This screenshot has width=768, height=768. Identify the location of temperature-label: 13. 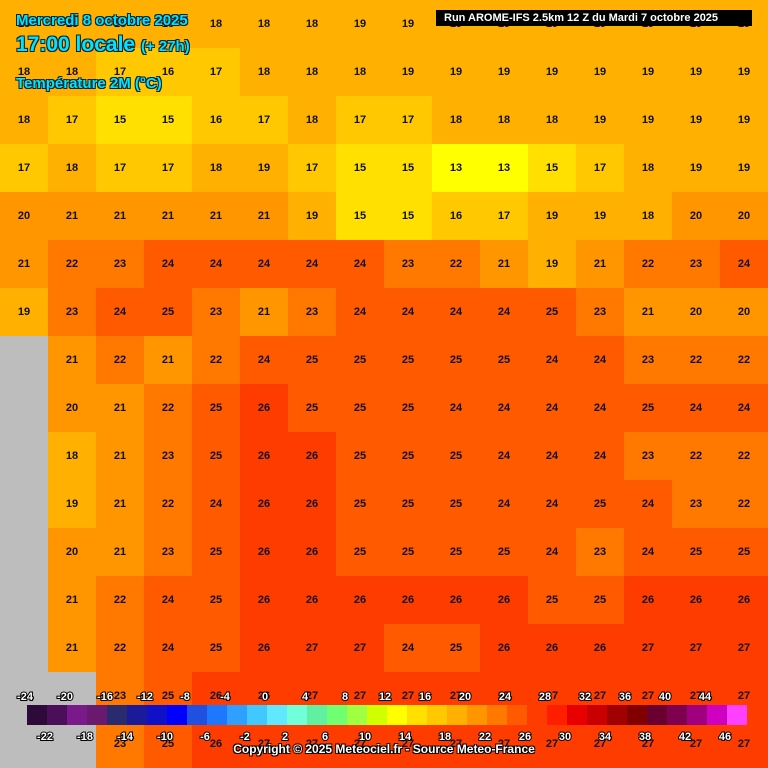
(504, 168).